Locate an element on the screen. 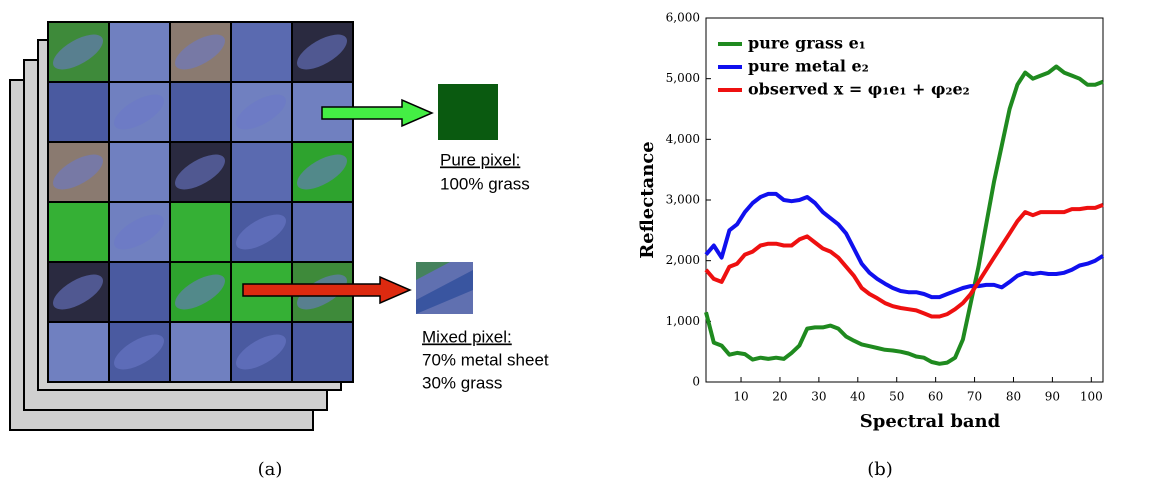 The image size is (1164, 494). y-axis-label: Reflectance is located at coordinates (647, 199).